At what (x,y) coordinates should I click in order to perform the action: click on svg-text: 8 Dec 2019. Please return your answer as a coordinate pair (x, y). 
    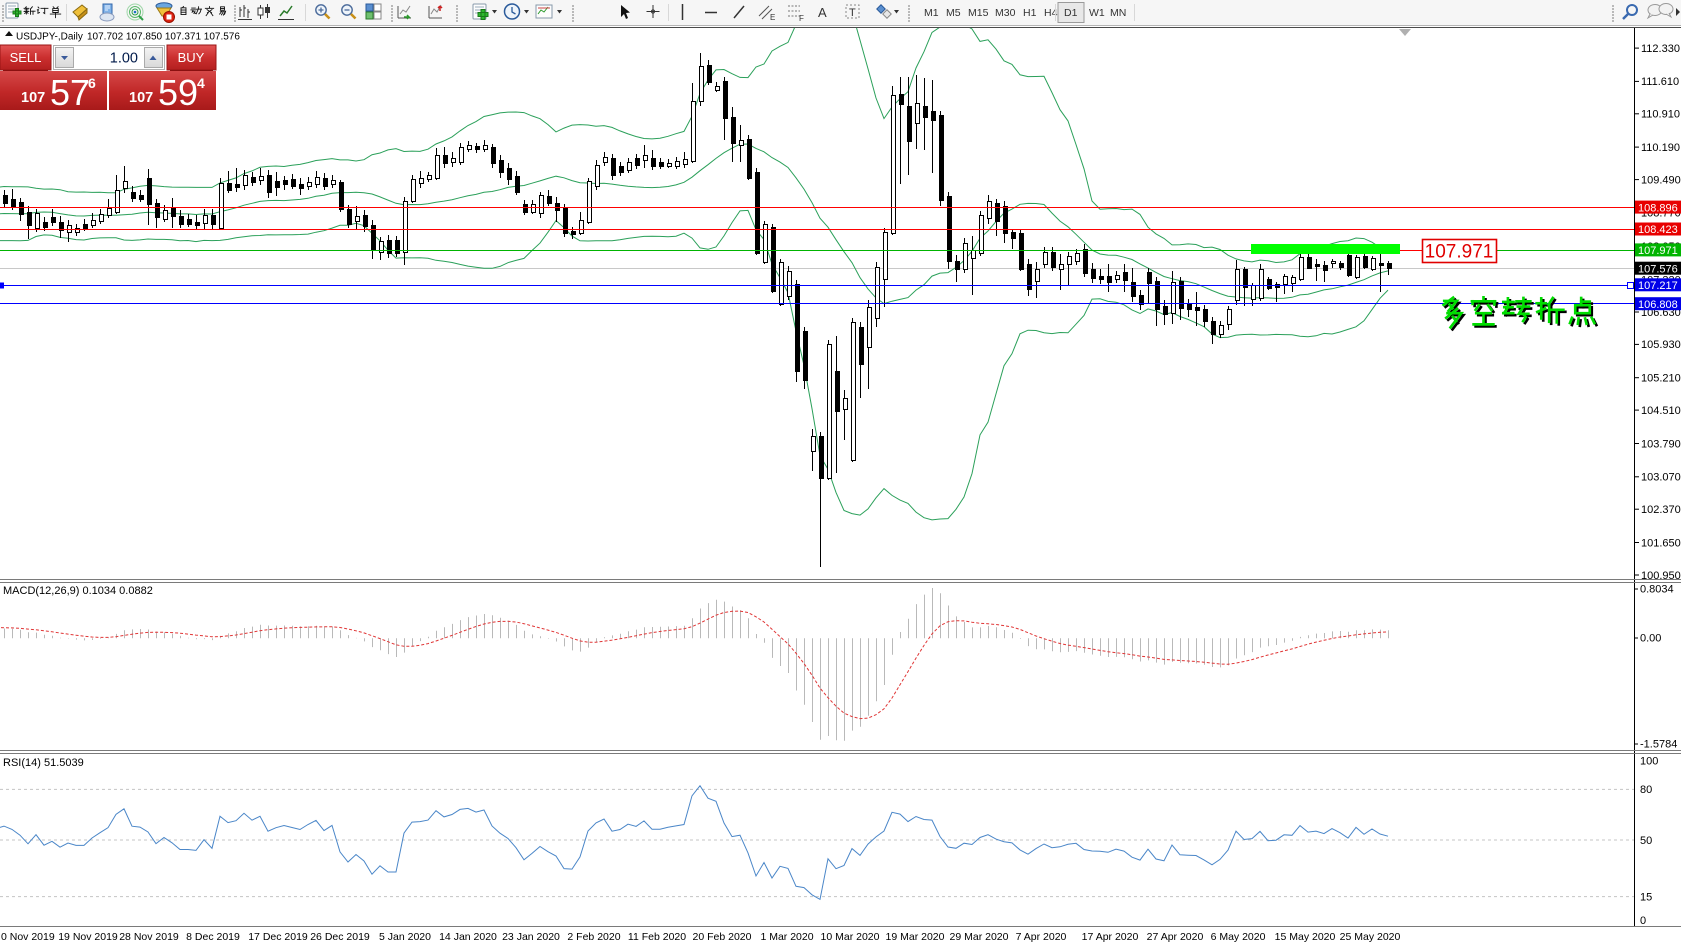
    Looking at the image, I should click on (213, 937).